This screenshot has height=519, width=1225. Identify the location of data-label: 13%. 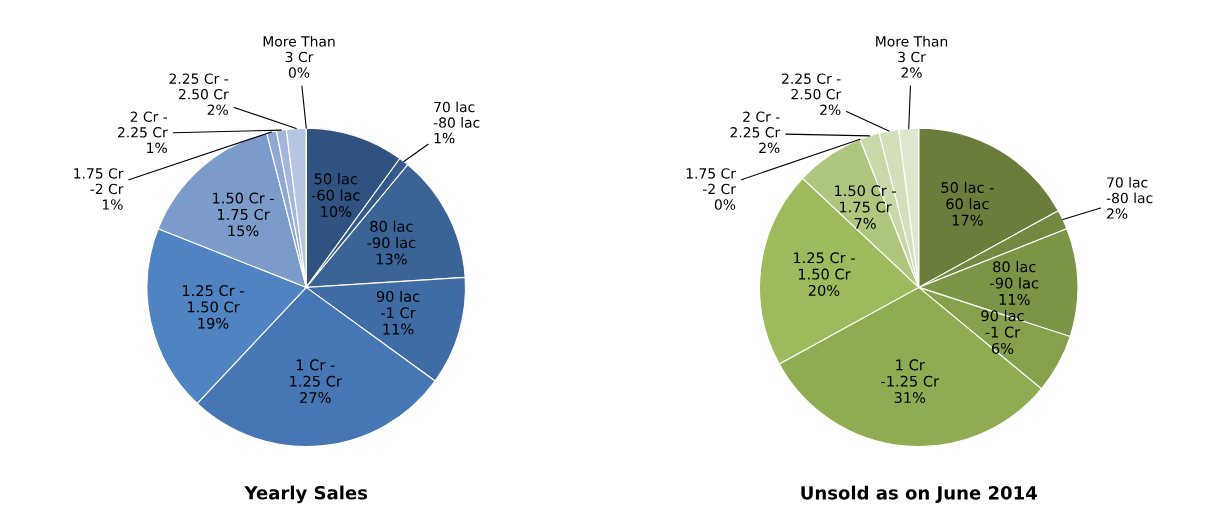
(391, 259).